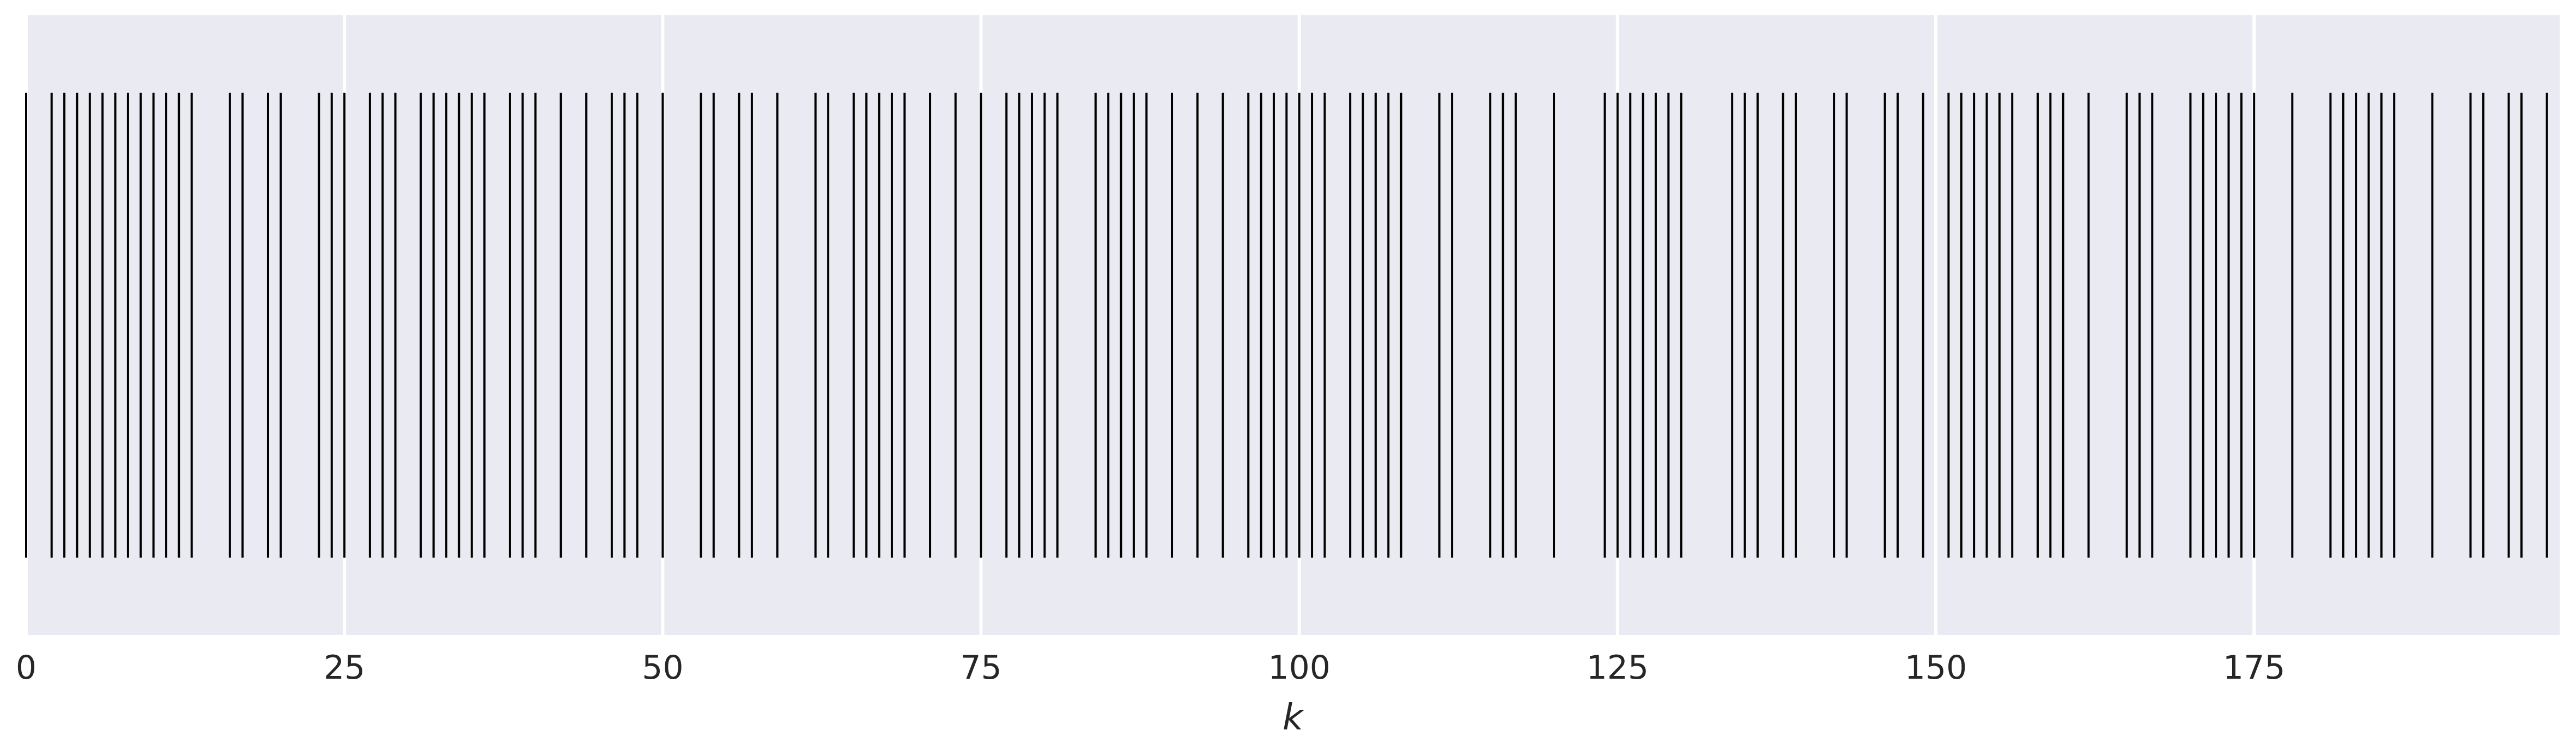 The image size is (2576, 755). What do you see at coordinates (1294, 717) in the screenshot?
I see `x-axis-label: k` at bounding box center [1294, 717].